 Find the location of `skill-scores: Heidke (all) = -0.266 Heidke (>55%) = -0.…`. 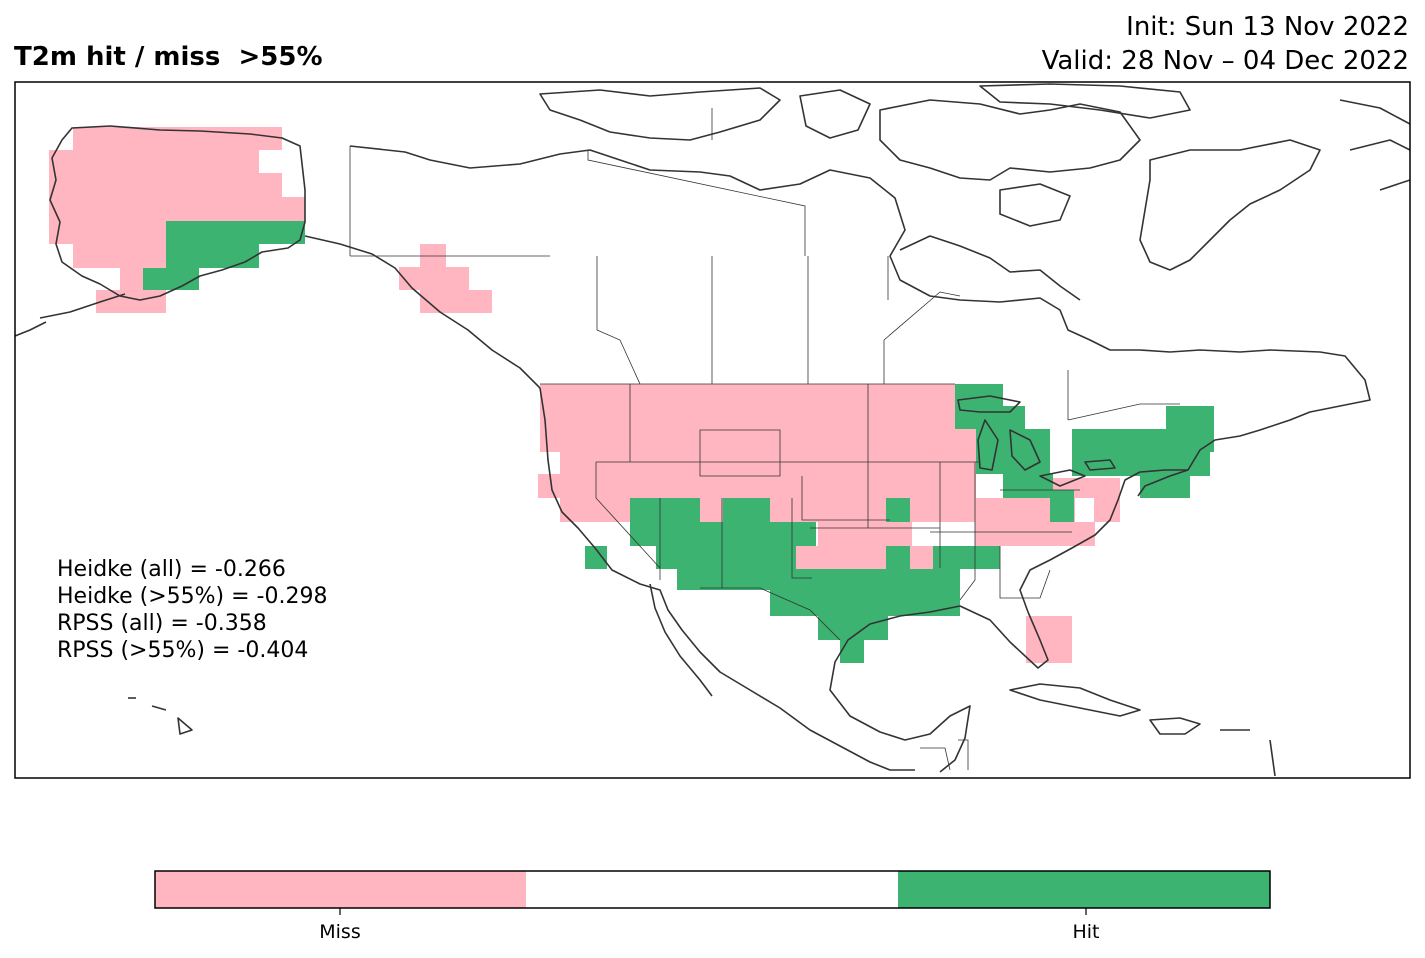

skill-scores: Heidke (all) = -0.266 Heidke (>55%) = -0.… is located at coordinates (192, 610).